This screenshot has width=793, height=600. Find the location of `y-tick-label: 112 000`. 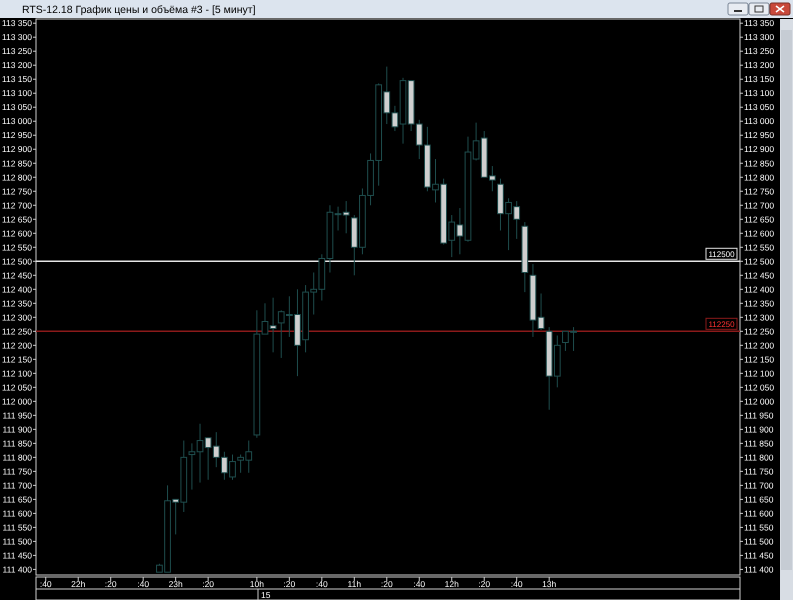

y-tick-label: 112 000 is located at coordinates (17, 401).